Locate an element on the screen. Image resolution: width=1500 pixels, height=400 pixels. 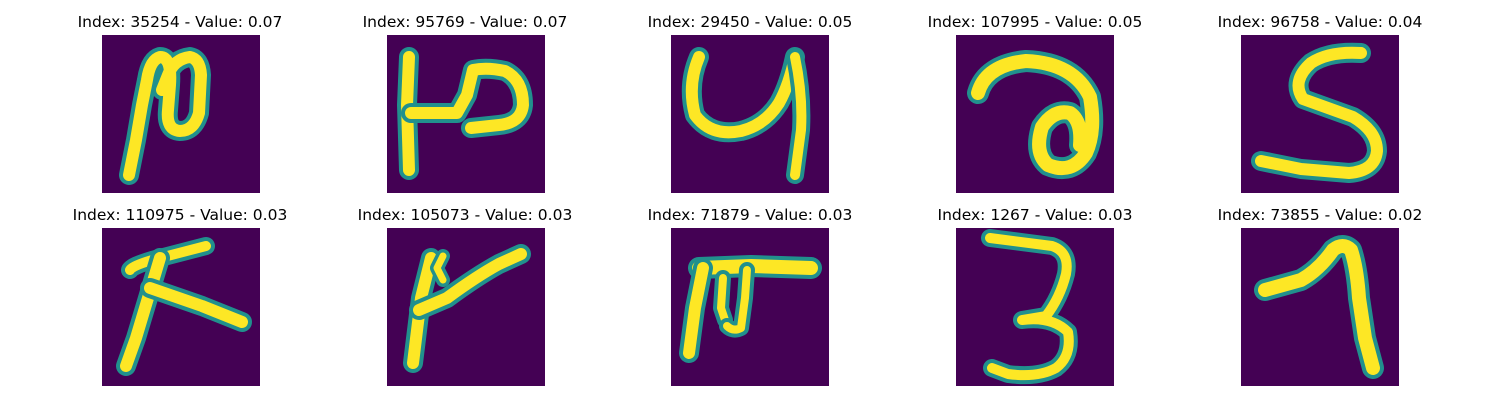
panel-title: Index: 35254 - Value: 0.07 is located at coordinates (180, 22).